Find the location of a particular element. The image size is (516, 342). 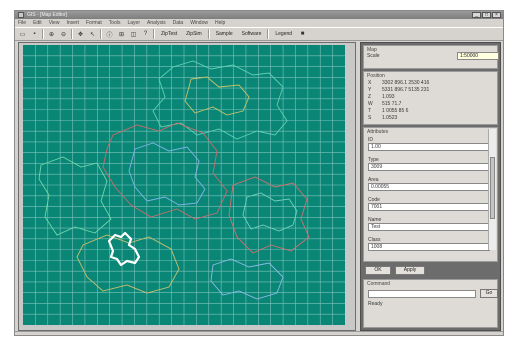

scrollbar-thumb is located at coordinates (492, 188).